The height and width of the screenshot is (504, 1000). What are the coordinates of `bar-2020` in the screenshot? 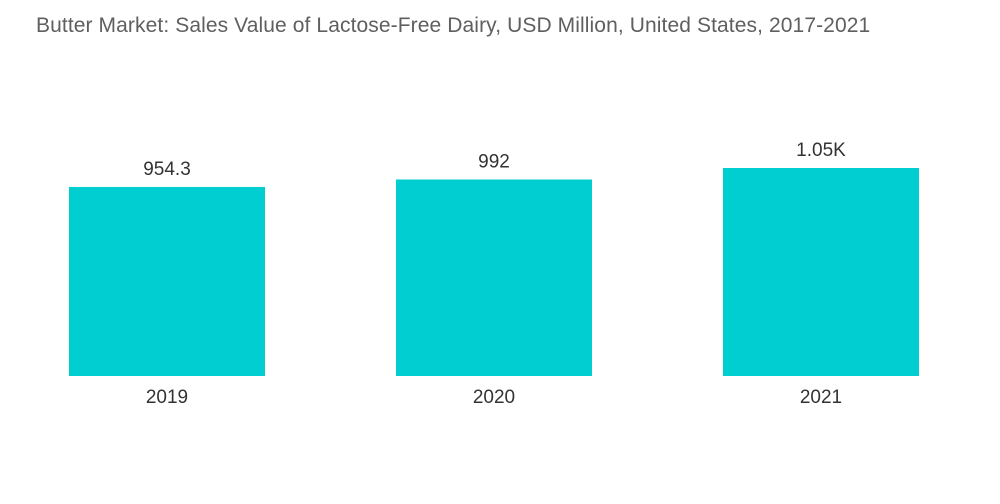 It's located at (494, 277).